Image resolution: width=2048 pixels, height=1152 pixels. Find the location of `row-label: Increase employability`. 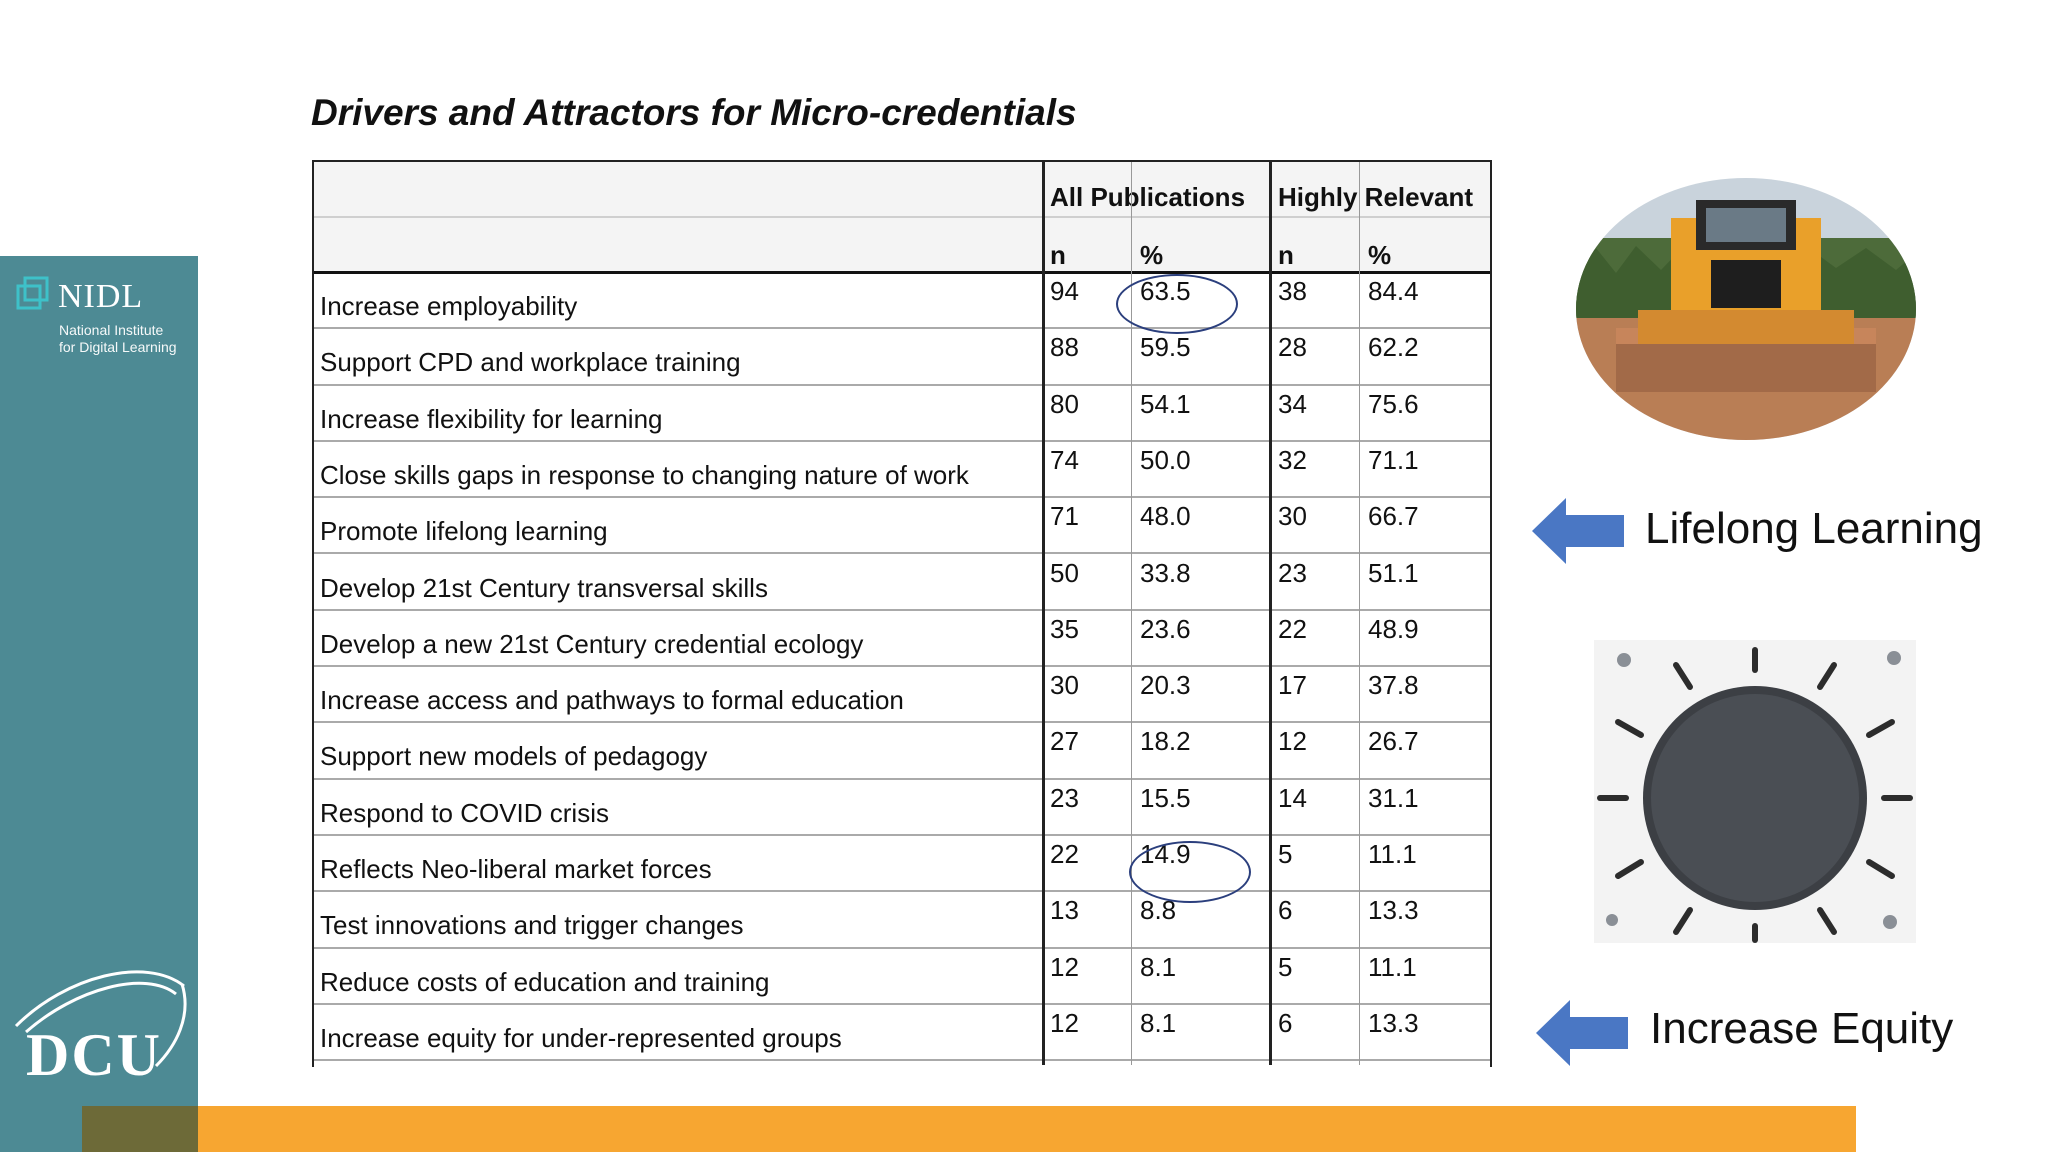

row-label: Increase employability is located at coordinates (449, 306).